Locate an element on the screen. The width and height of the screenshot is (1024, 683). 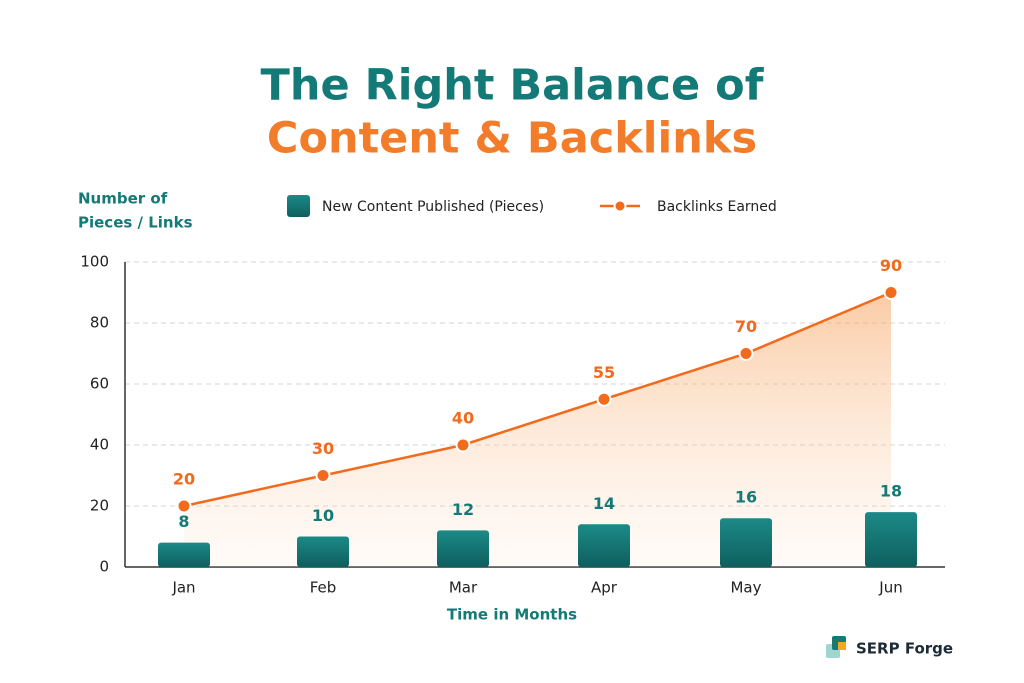
bar-value-label: 14 is located at coordinates (604, 503).